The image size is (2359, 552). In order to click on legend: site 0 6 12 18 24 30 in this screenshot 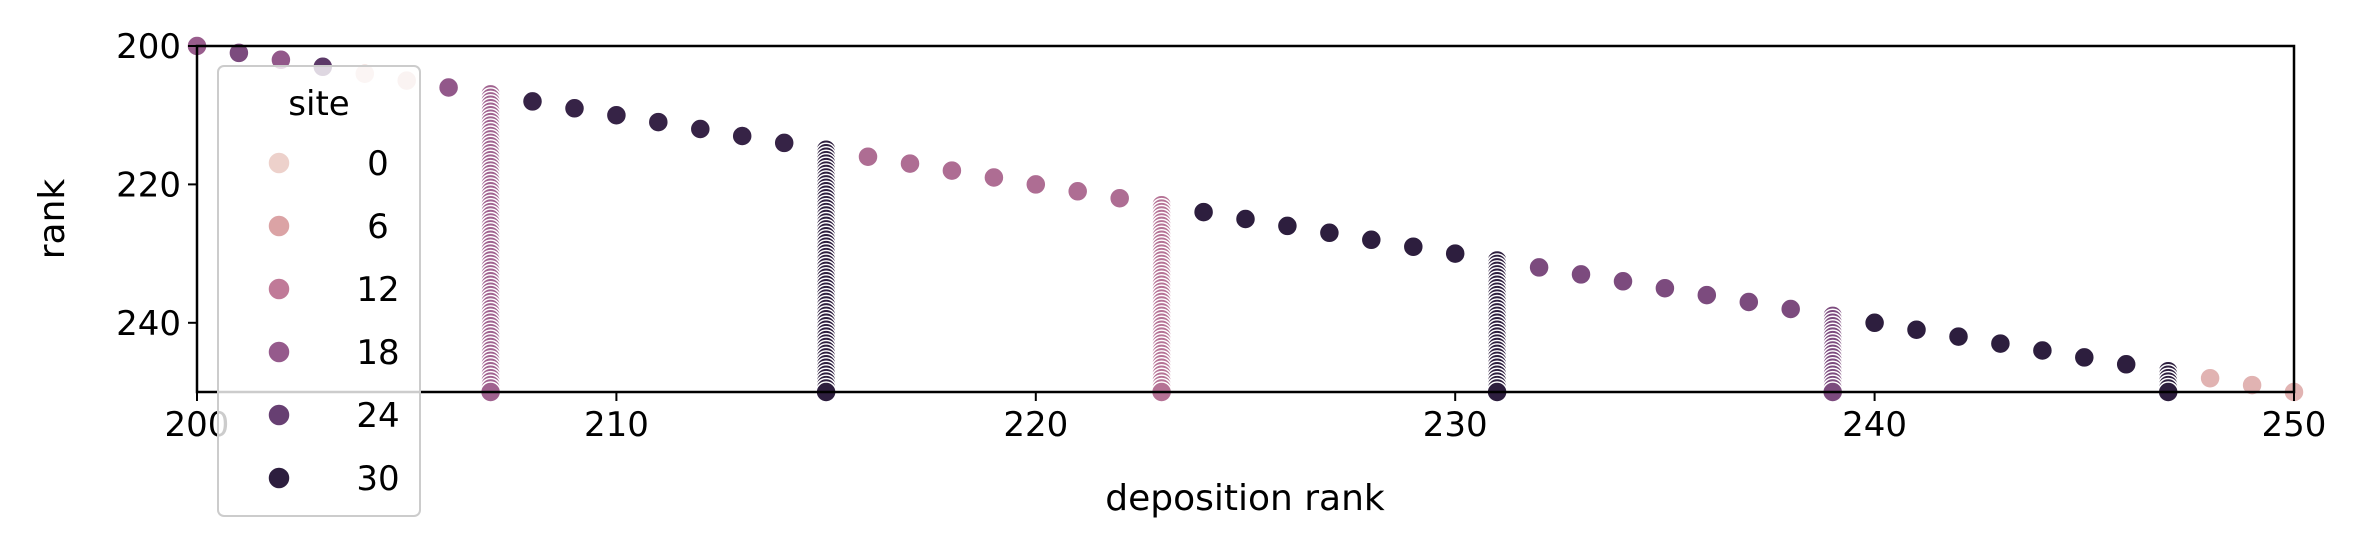, I will do `click(319, 291)`.